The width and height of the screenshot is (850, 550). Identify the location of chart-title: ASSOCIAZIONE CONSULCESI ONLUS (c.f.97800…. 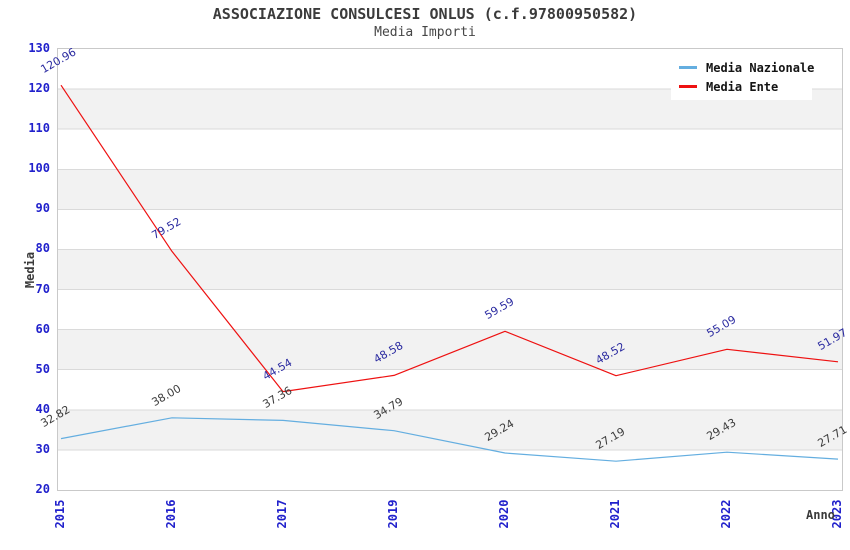
(425, 14).